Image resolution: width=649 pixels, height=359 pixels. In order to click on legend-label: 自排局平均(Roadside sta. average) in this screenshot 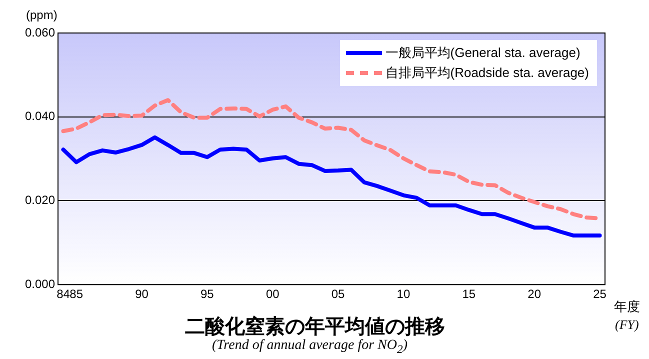, I will do `click(487, 73)`.